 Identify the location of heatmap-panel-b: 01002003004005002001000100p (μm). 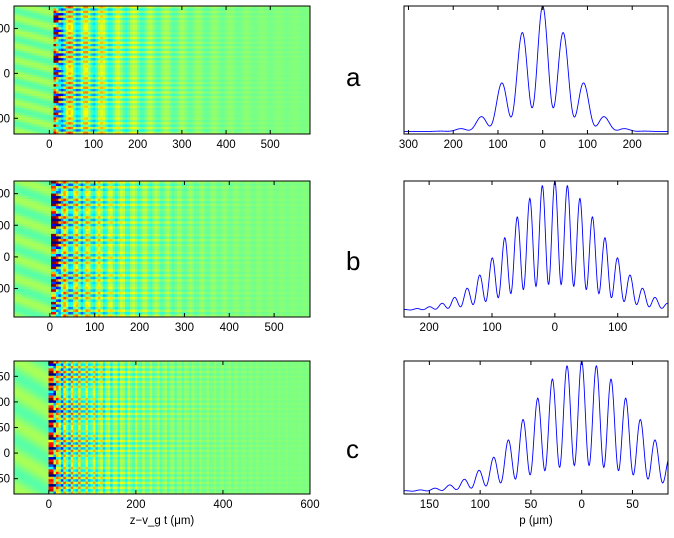
(155, 257).